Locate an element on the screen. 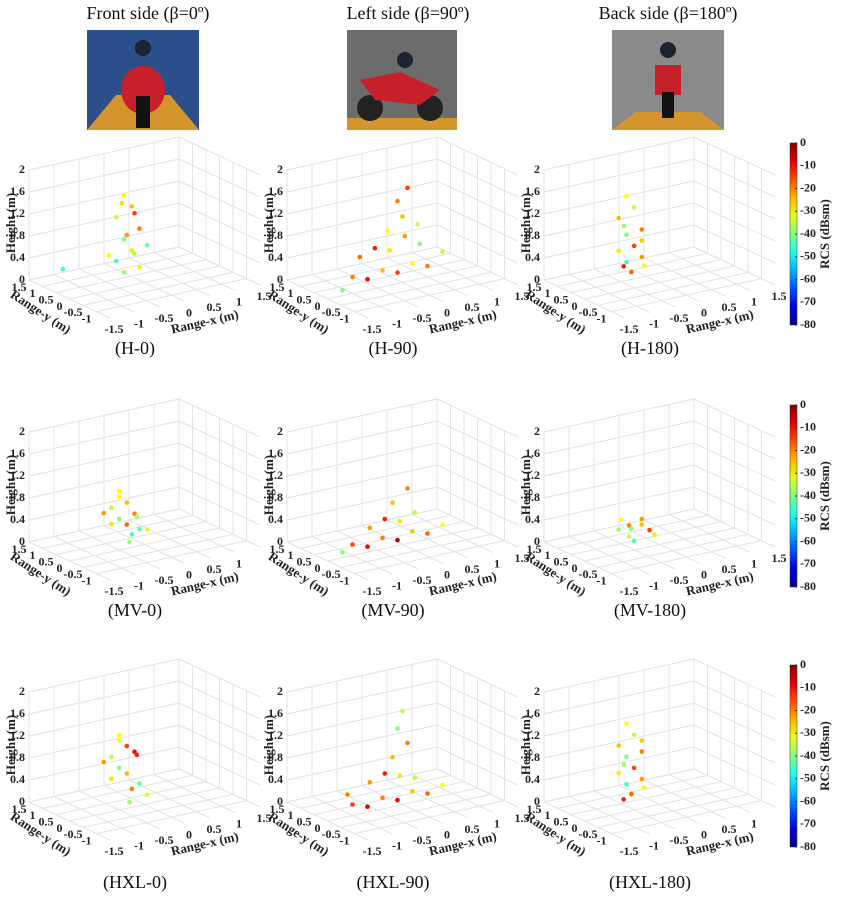 The image size is (842, 899). z-tick-label: 2 is located at coordinates (537, 431).